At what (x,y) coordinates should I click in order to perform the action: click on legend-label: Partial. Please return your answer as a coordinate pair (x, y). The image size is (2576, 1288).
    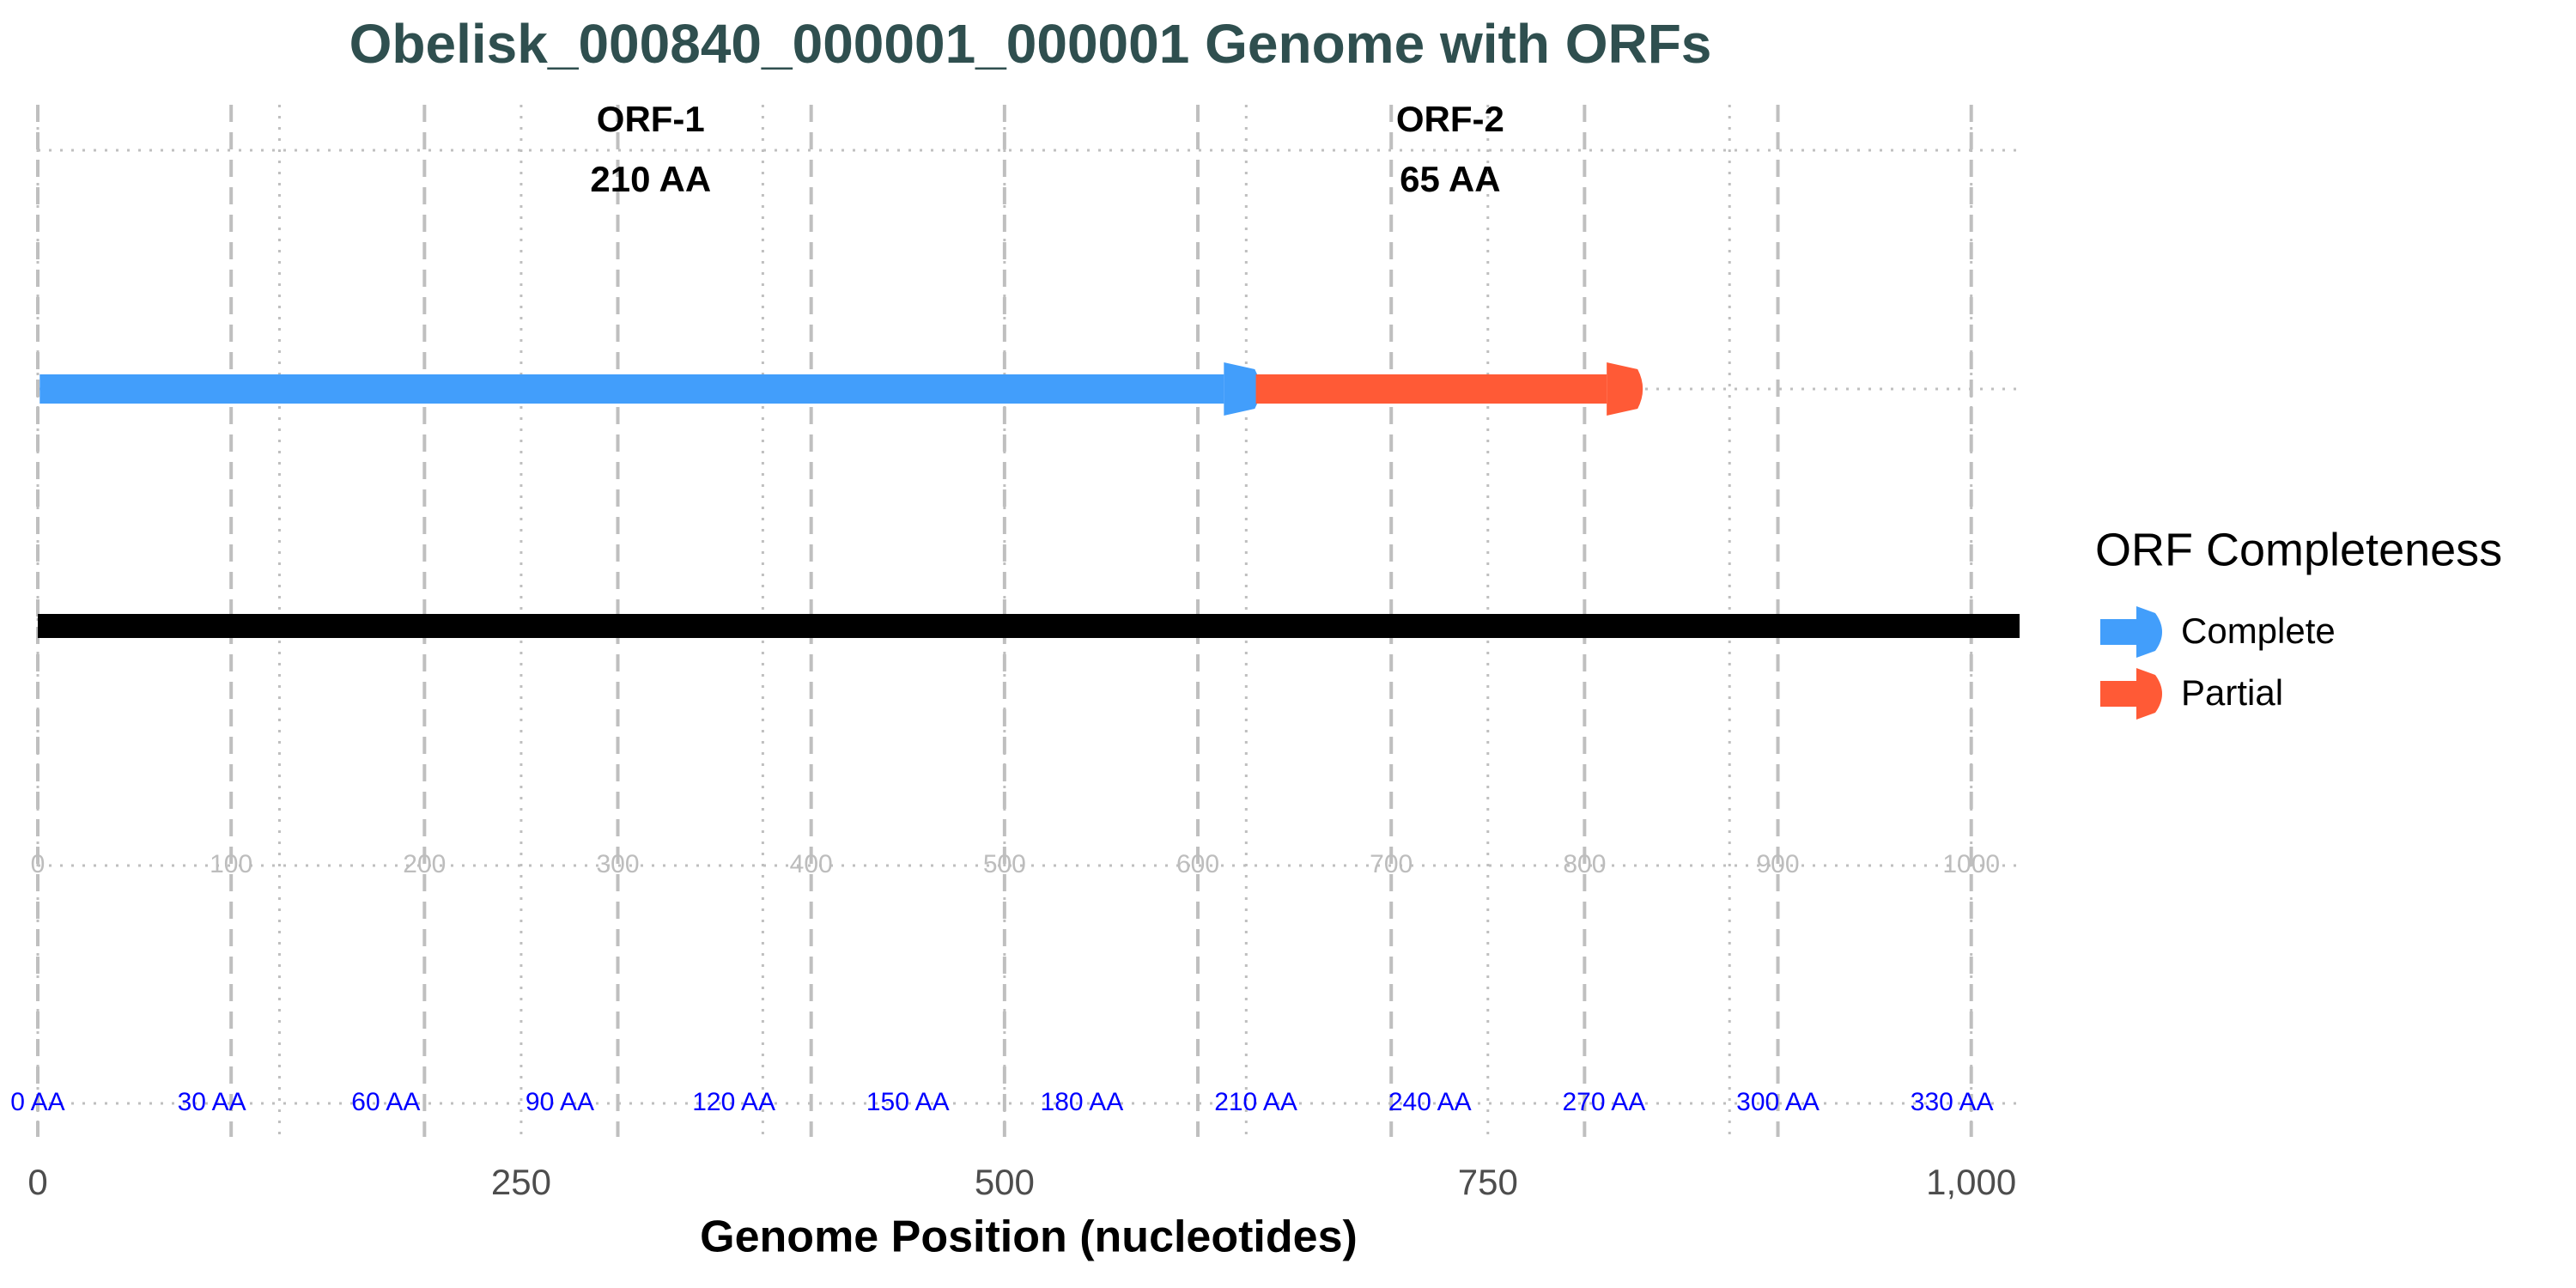
    Looking at the image, I should click on (2232, 693).